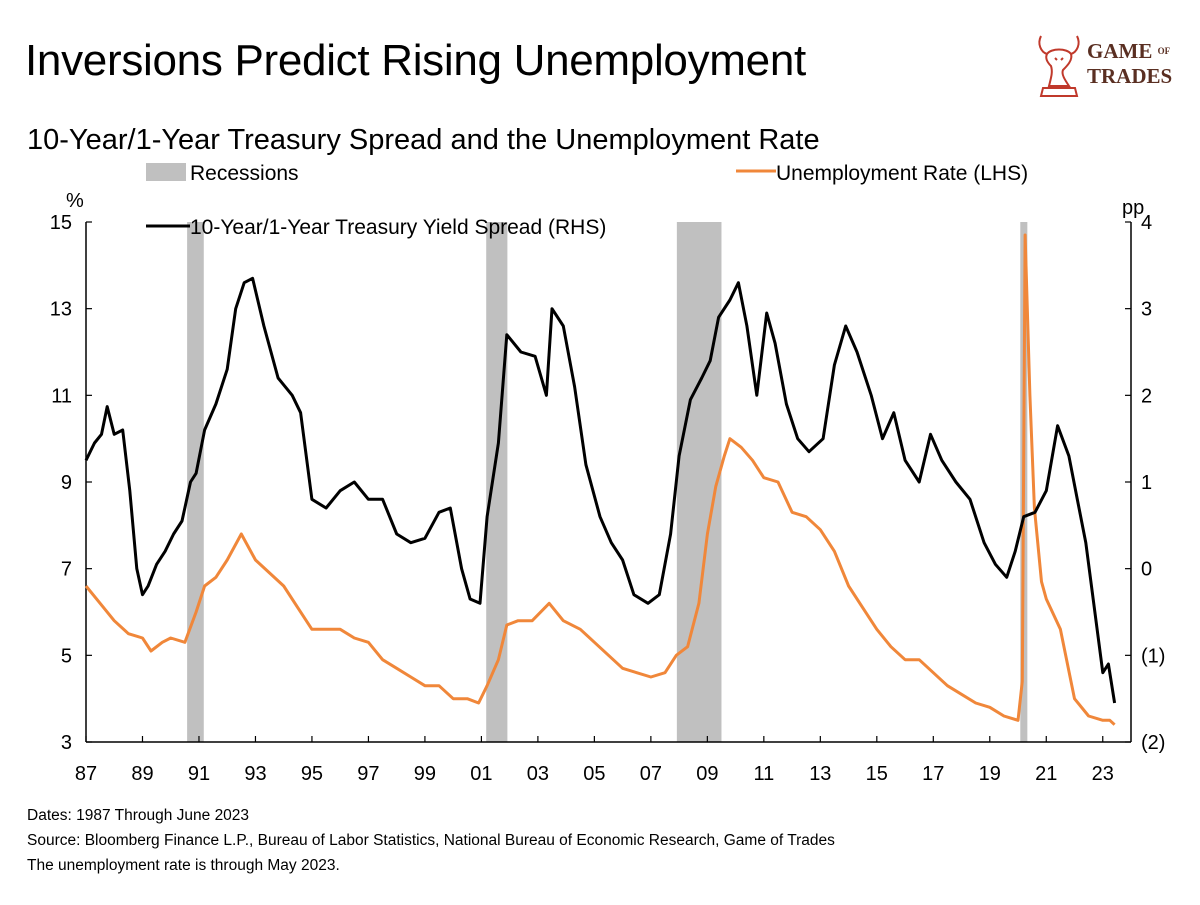 Image resolution: width=1200 pixels, height=905 pixels. I want to click on x-tick-label: 05, so click(594, 774).